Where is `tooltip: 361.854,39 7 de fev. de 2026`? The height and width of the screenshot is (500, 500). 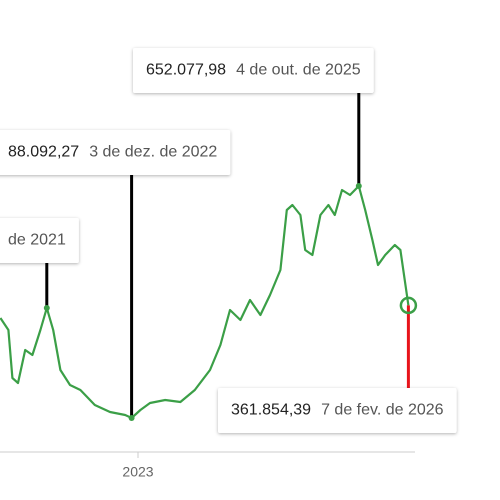 tooltip: 361.854,39 7 de fev. de 2026 is located at coordinates (337, 410).